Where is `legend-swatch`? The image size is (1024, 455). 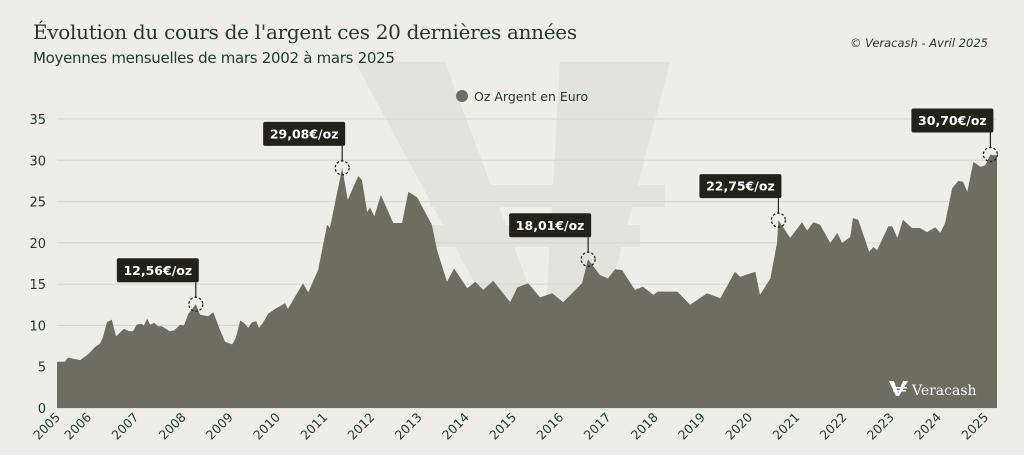 legend-swatch is located at coordinates (462, 96).